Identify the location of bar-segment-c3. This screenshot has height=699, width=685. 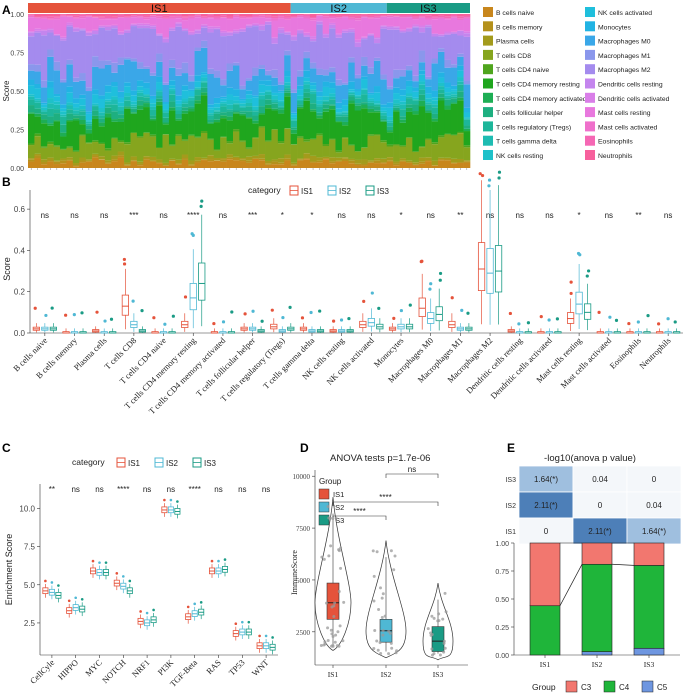
(545, 574).